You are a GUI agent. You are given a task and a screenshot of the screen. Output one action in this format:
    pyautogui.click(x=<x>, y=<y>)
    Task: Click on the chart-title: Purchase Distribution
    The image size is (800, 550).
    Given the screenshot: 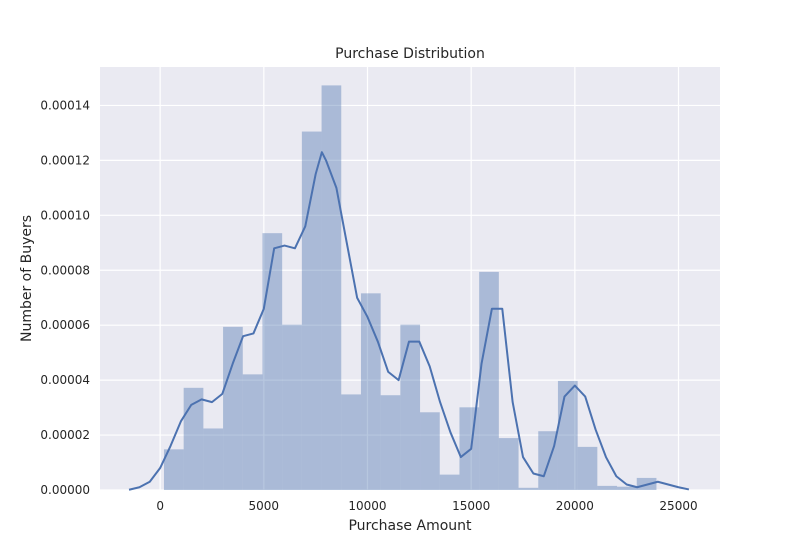 What is the action you would take?
    pyautogui.click(x=410, y=54)
    